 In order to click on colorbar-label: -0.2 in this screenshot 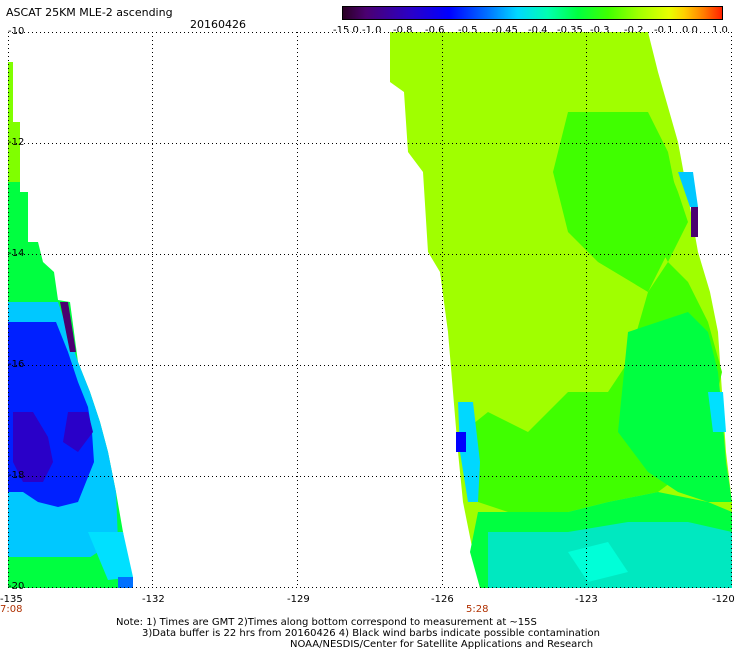, I will do `click(634, 30)`.